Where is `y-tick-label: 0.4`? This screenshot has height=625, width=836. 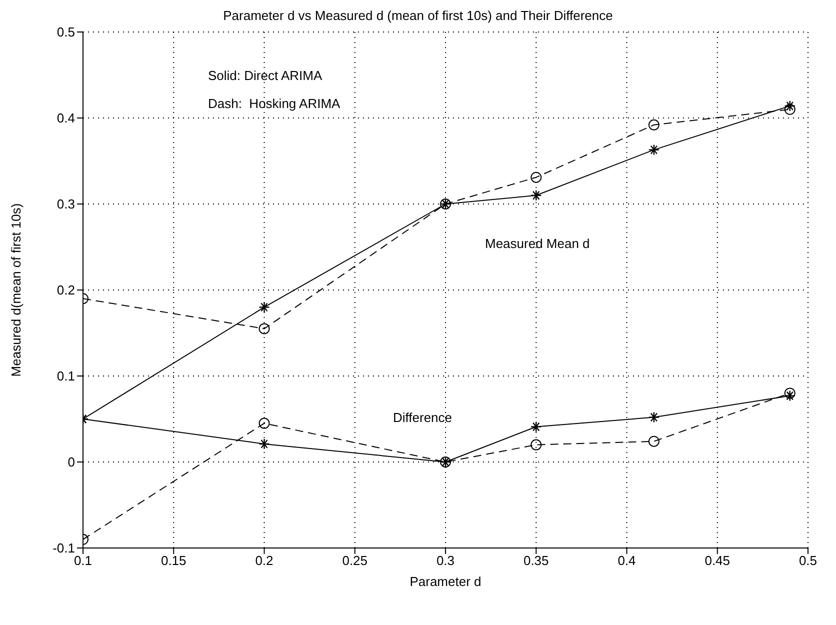 y-tick-label: 0.4 is located at coordinates (65, 118).